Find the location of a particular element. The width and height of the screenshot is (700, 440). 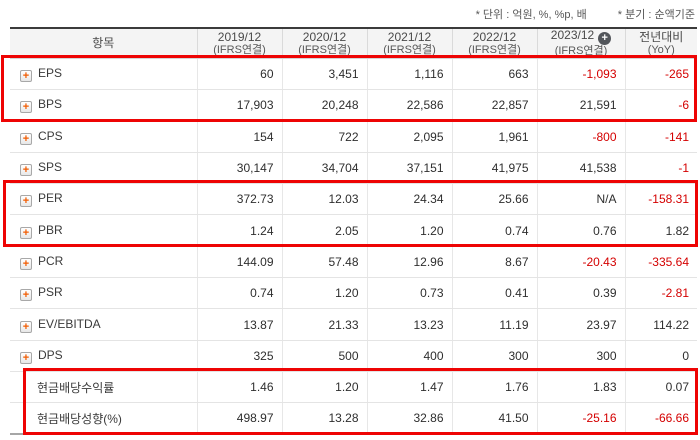

table-row-PBR: + PBR 1.24 2.05 1.20 0.74 0.76 1.82 is located at coordinates (353, 230).